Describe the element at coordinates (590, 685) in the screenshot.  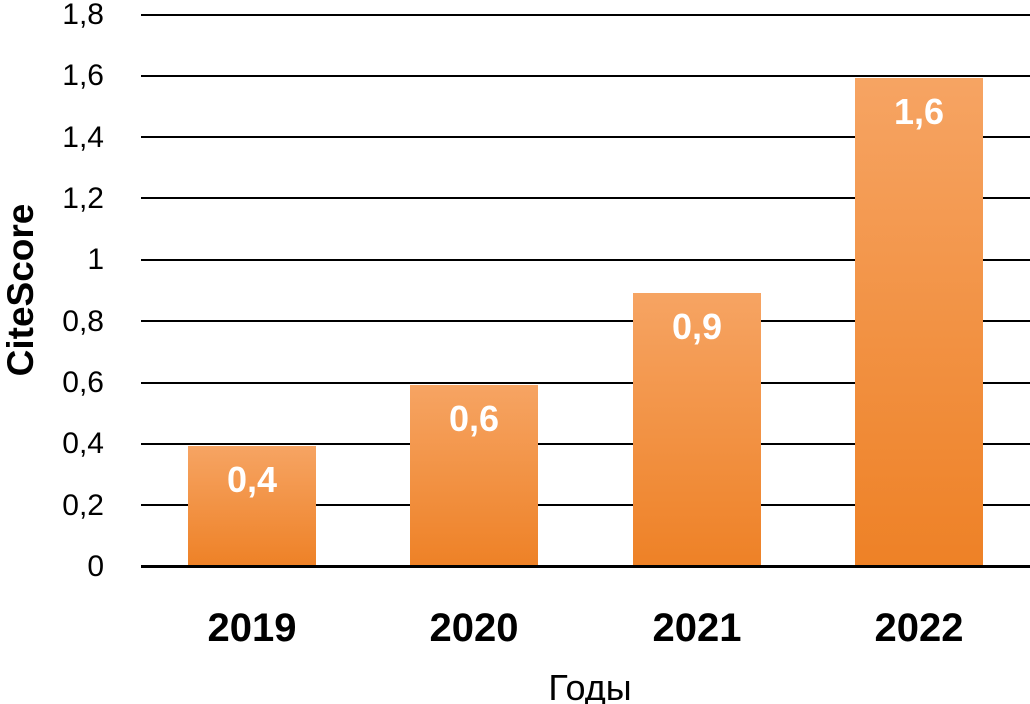
I see `x-axis-title: Годы` at that location.